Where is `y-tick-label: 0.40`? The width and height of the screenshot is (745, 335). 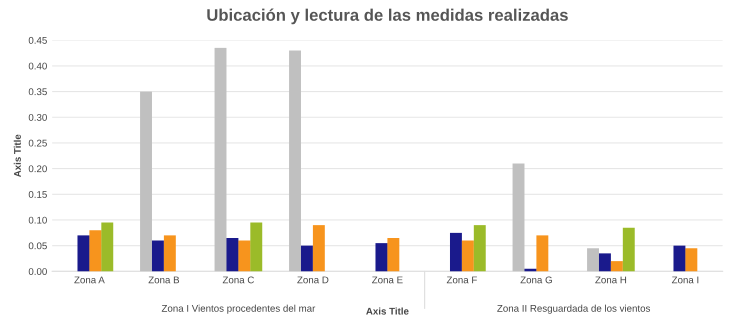
y-tick-label: 0.40 is located at coordinates (37, 66).